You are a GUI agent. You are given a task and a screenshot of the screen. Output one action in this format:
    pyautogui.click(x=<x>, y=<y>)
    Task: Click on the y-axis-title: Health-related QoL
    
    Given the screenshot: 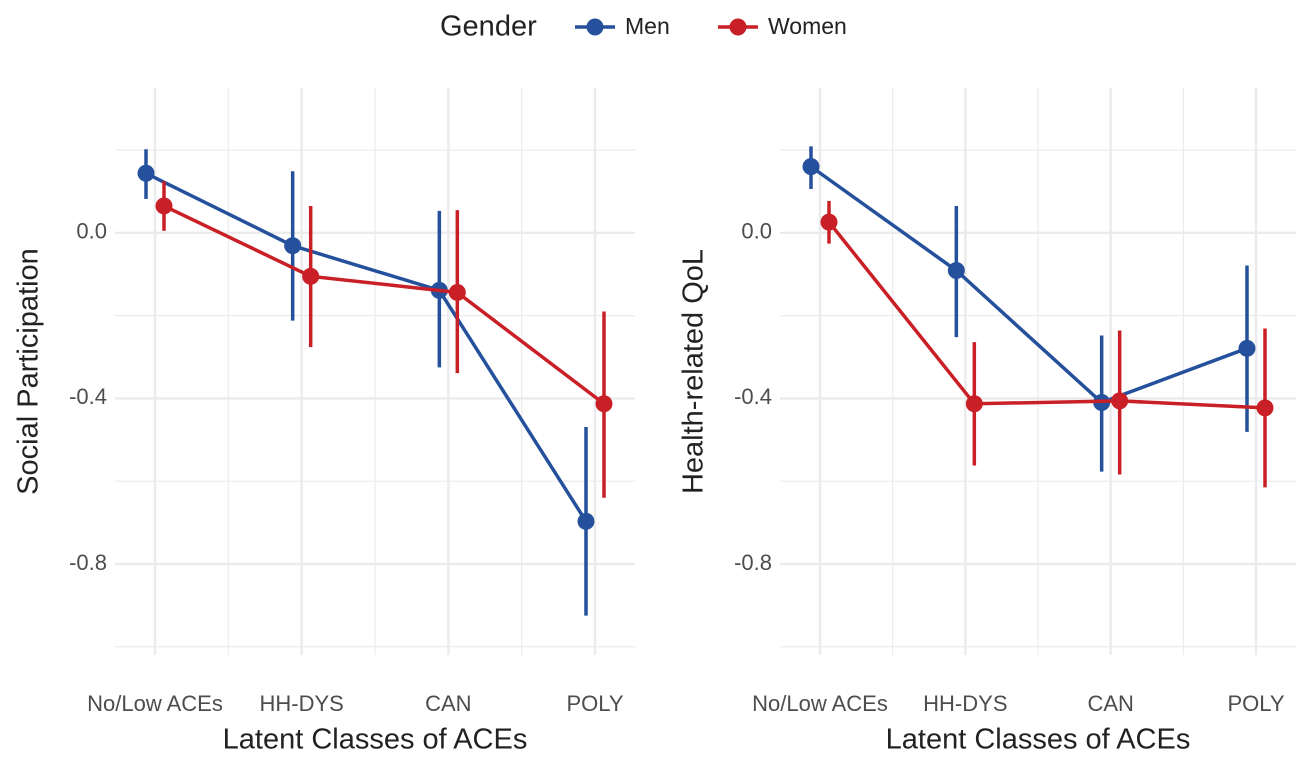 What is the action you would take?
    pyautogui.click(x=694, y=371)
    